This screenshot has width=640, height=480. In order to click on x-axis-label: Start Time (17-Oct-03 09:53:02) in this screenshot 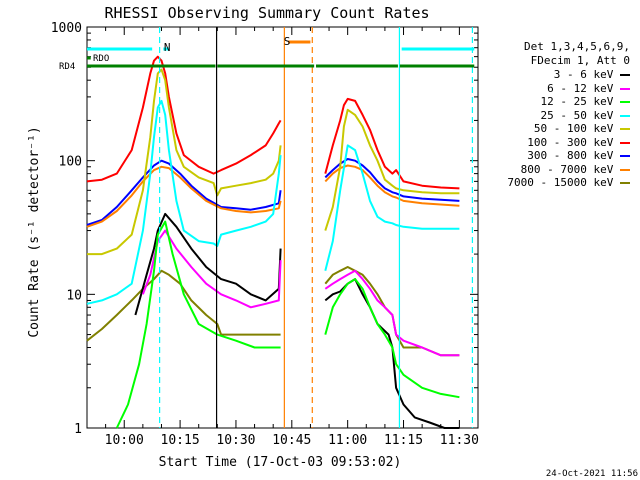, I will do `click(280, 462)`.